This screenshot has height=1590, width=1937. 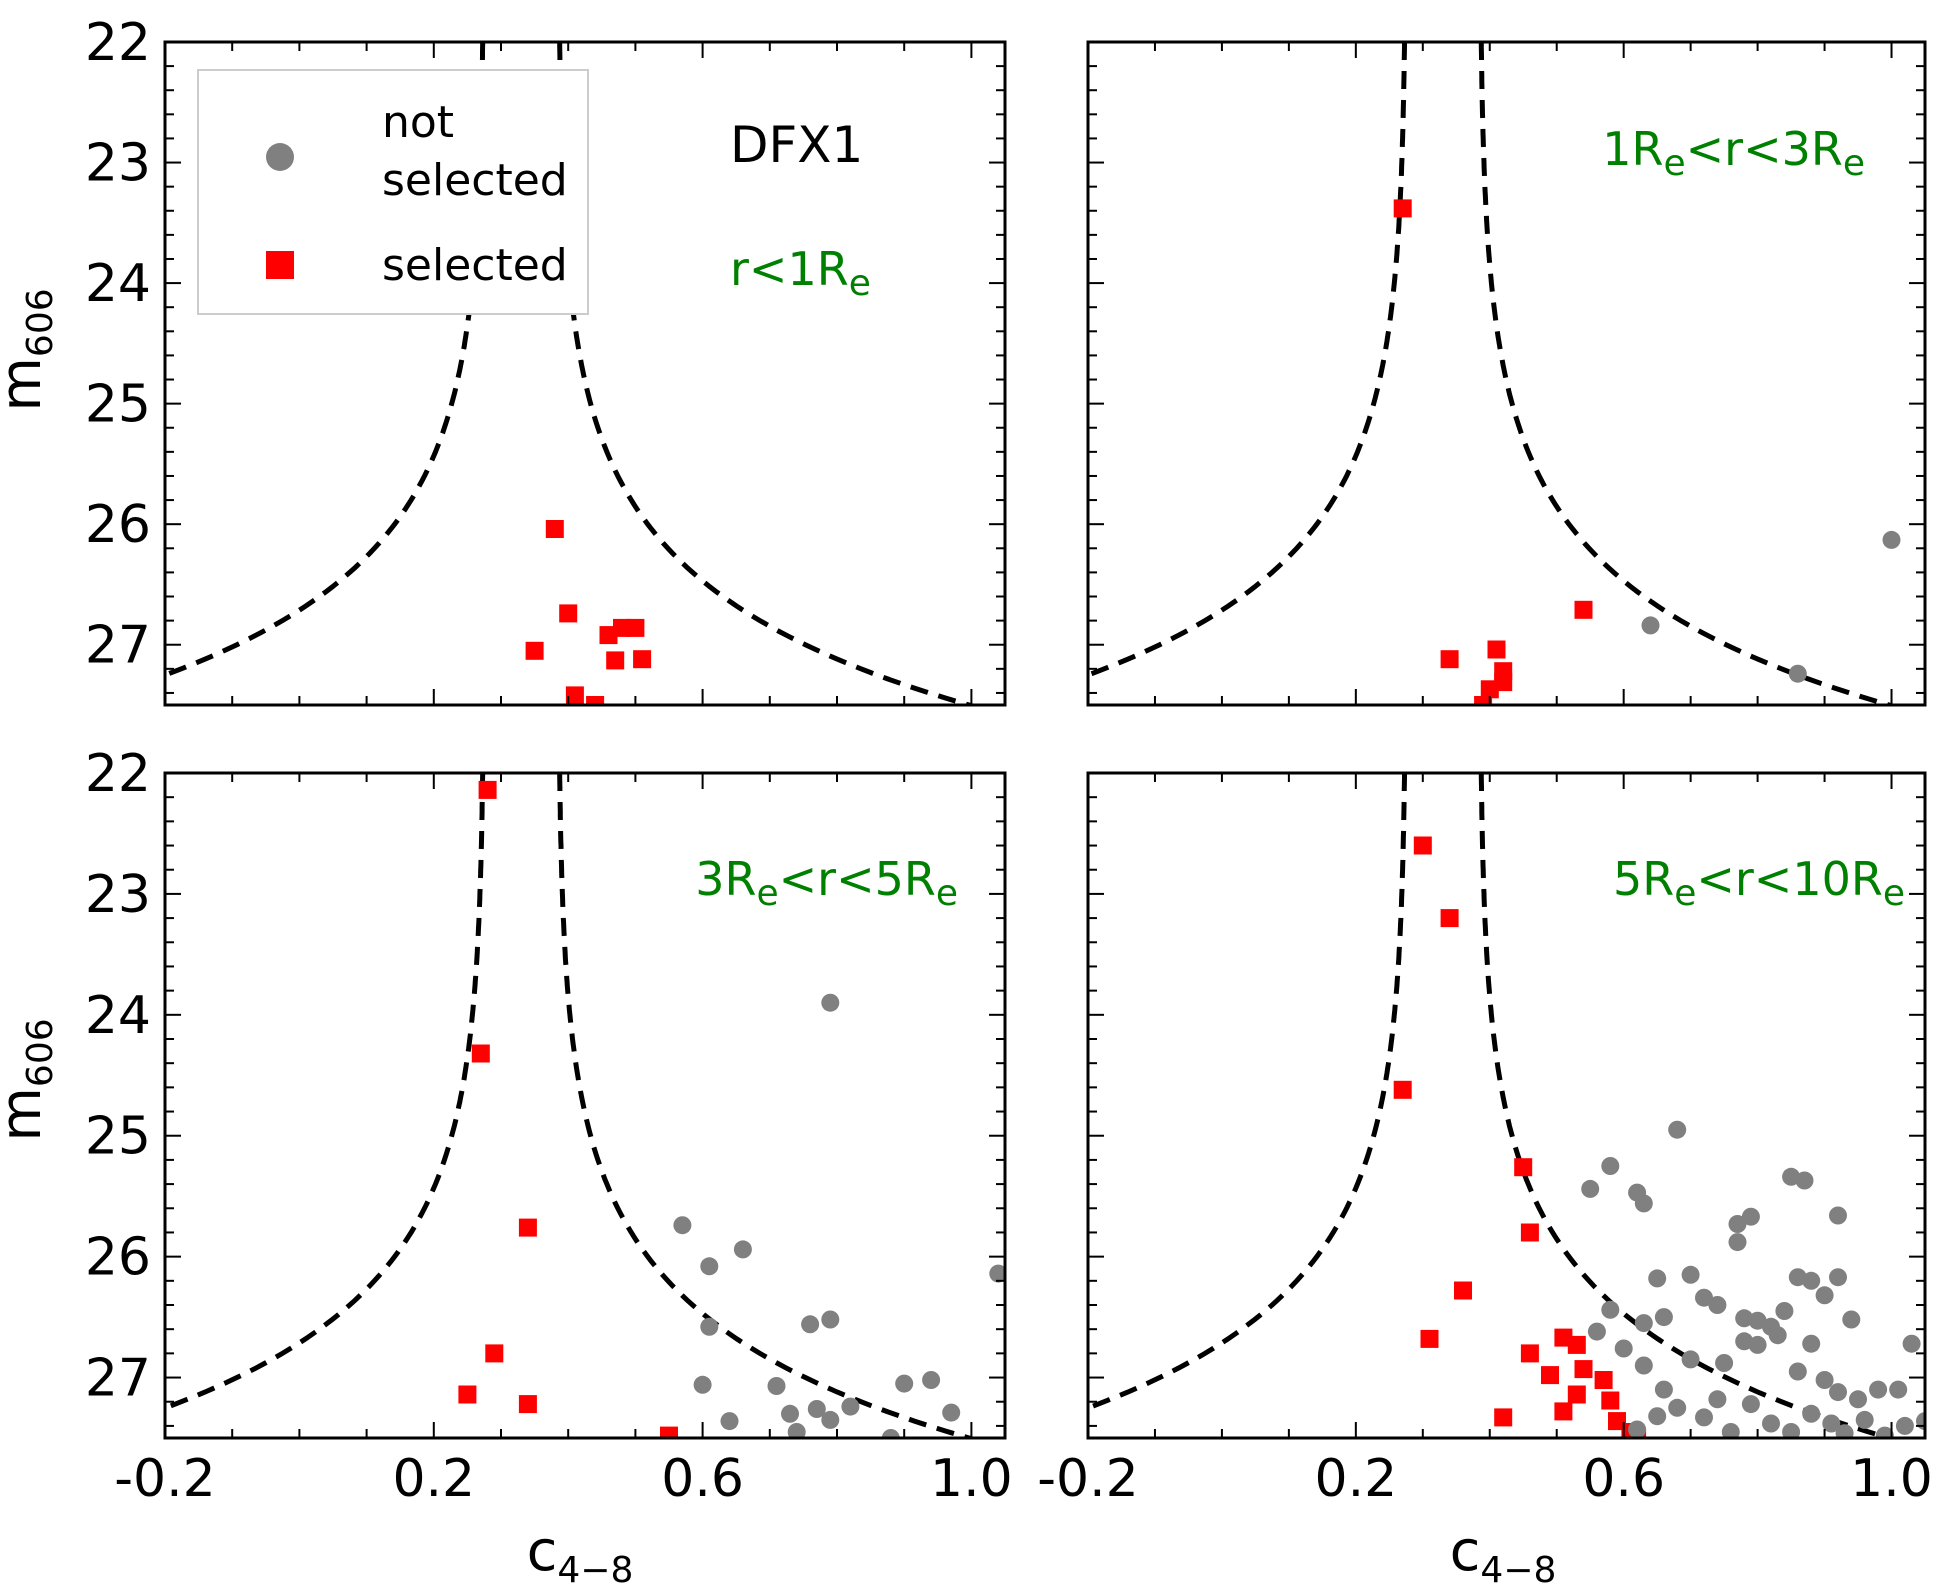 What do you see at coordinates (118, 774) in the screenshot?
I see `y-tick-label: 22` at bounding box center [118, 774].